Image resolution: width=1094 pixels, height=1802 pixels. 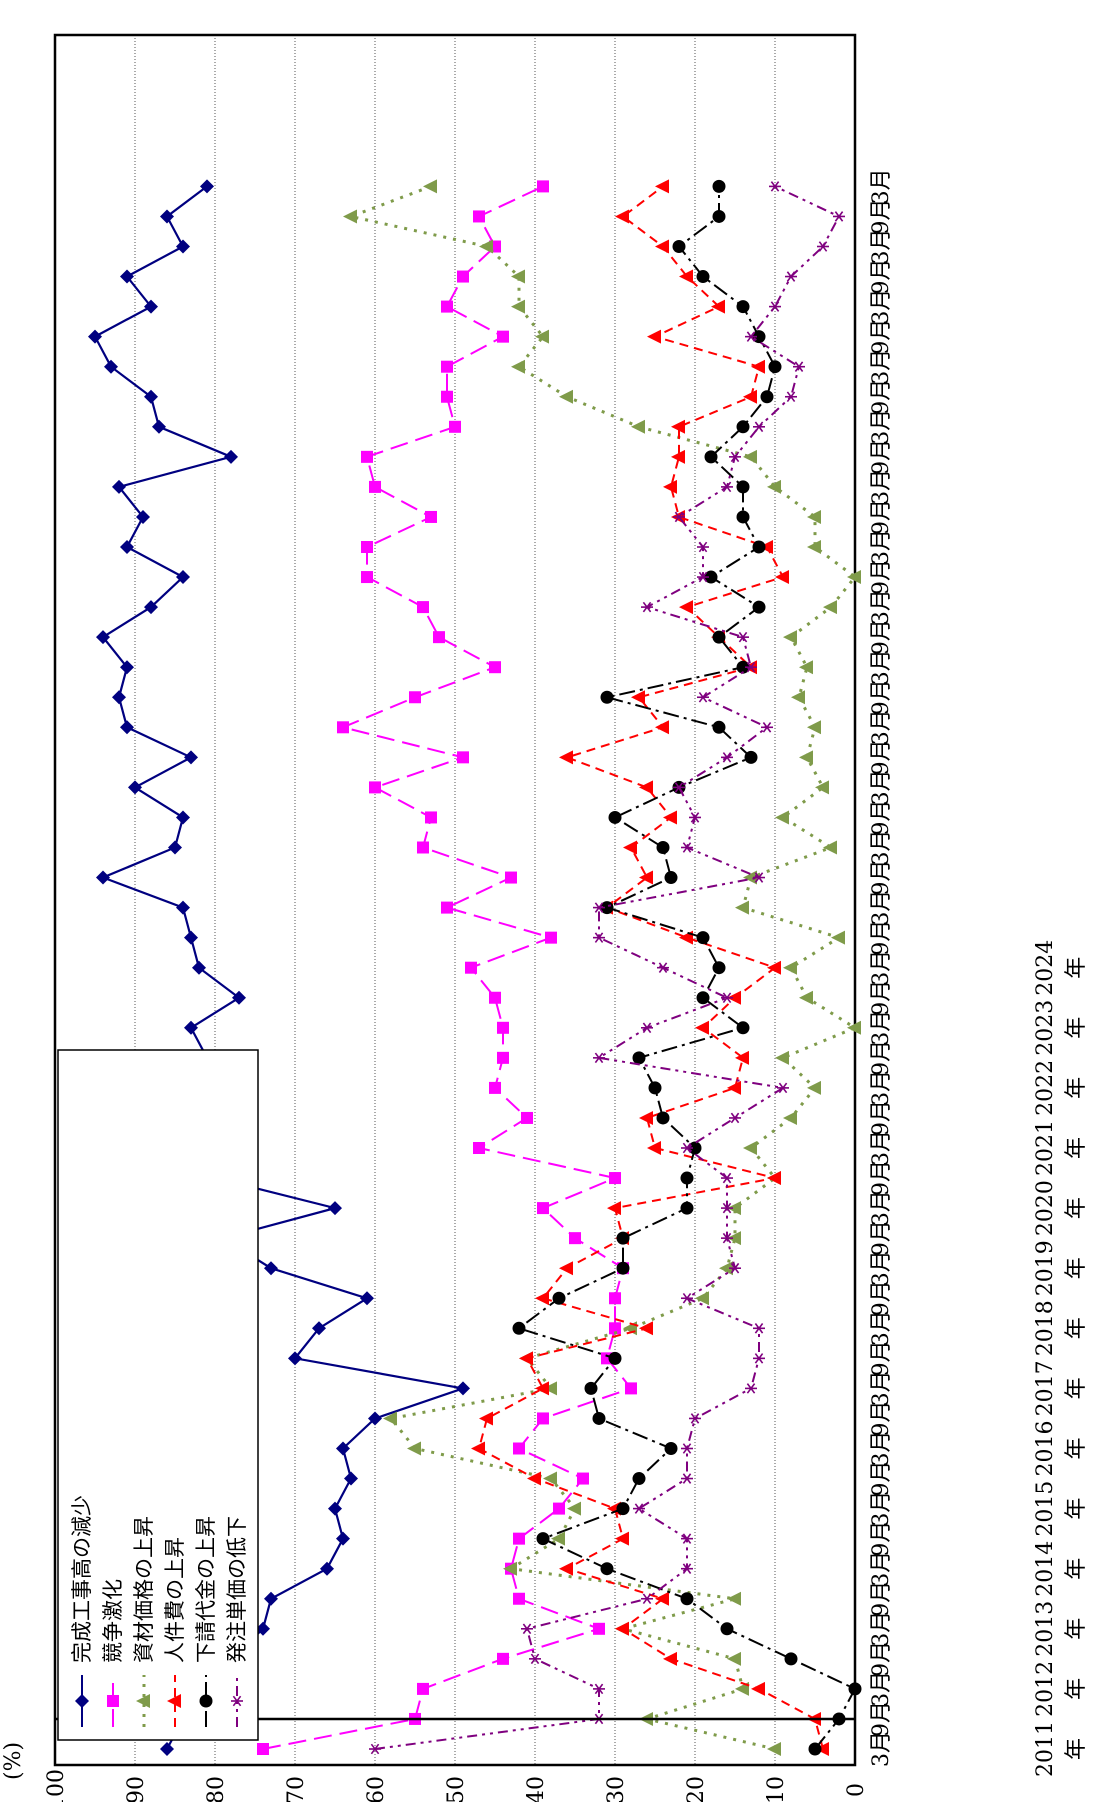 What do you see at coordinates (56, 1785) in the screenshot?
I see `value-tick-label: 100` at bounding box center [56, 1785].